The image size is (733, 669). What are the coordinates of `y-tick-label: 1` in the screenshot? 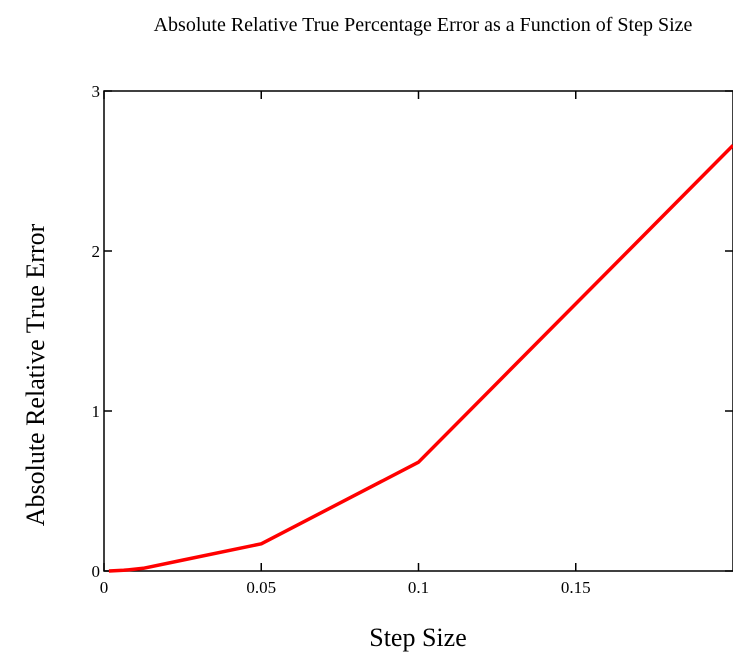 It's located at (96, 411).